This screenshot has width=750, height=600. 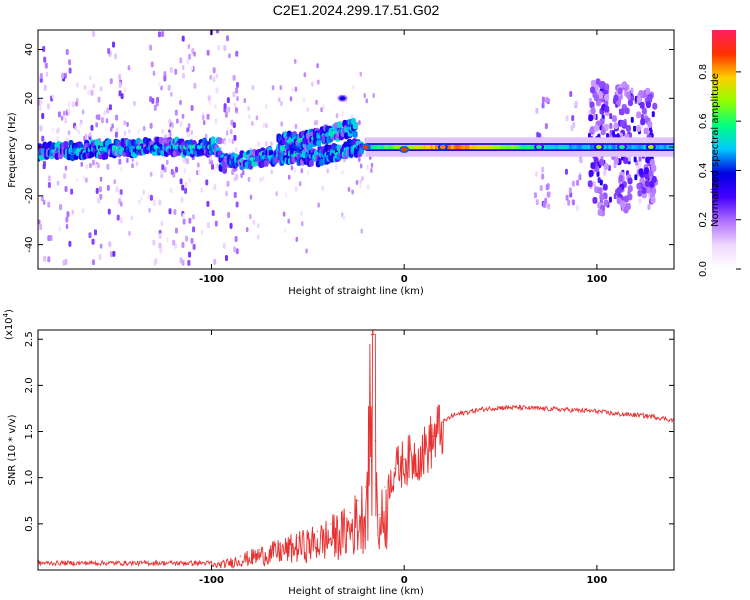 I want to click on snr-y-tick-label: 0.5, so click(x=29, y=524).